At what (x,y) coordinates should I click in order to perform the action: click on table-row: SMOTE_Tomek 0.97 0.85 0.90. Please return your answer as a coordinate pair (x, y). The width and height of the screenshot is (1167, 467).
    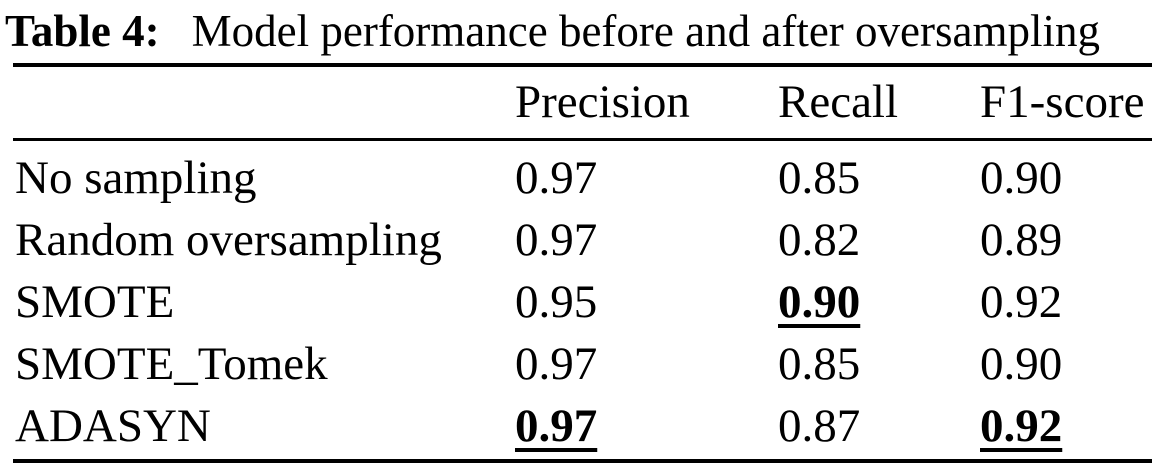
    Looking at the image, I should click on (582, 364).